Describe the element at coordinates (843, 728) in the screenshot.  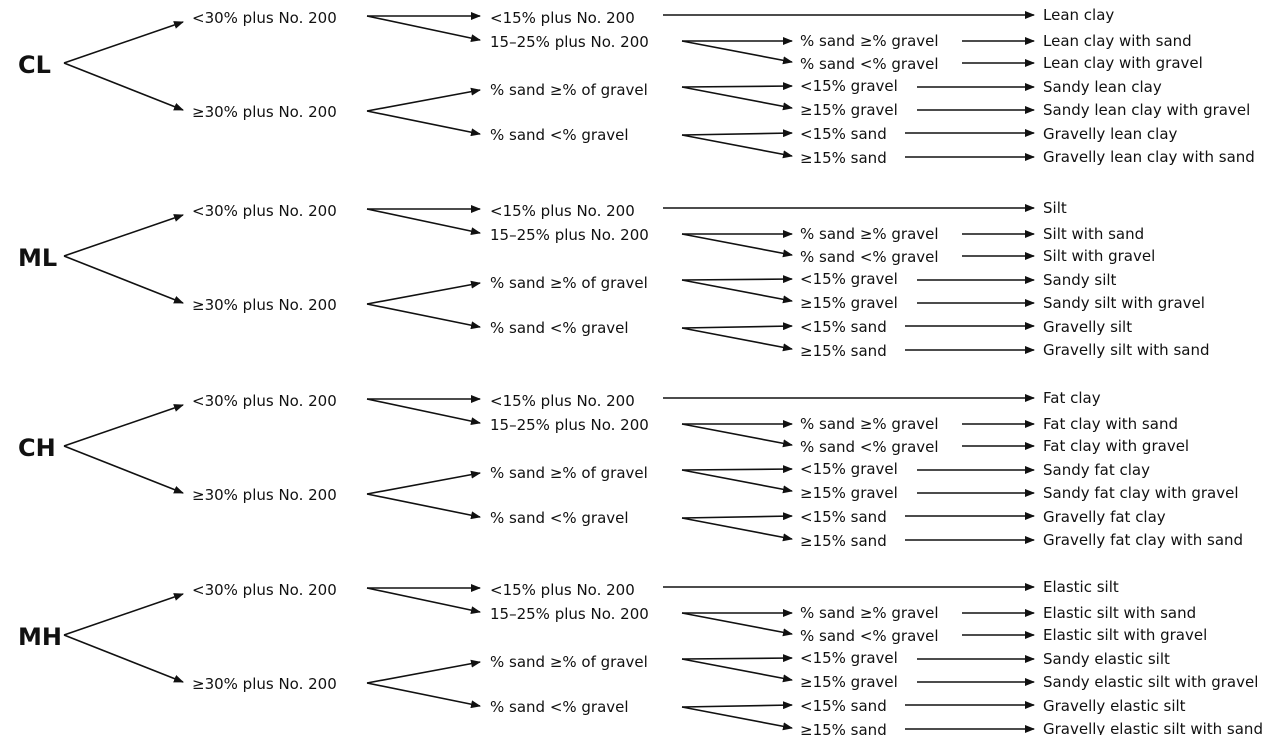
I see `ge15-sand-label-mh: ≥15% sand` at that location.